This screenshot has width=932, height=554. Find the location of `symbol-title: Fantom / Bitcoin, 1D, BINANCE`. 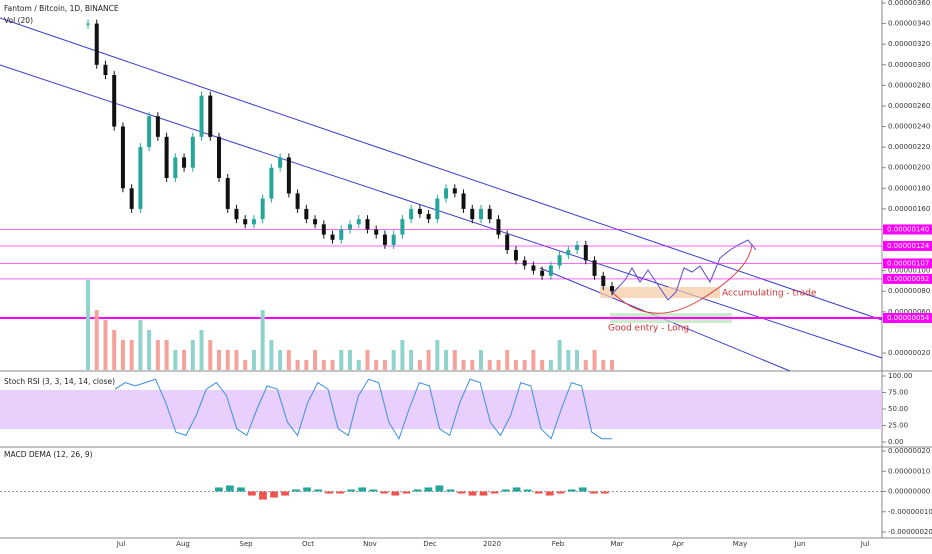

symbol-title: Fantom / Bitcoin, 1D, BINANCE is located at coordinates (61, 8).